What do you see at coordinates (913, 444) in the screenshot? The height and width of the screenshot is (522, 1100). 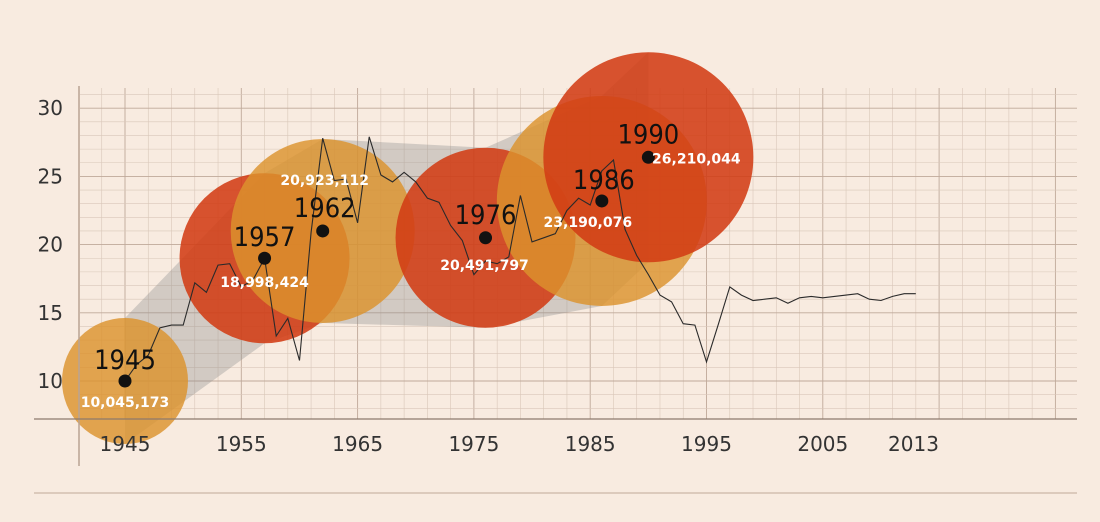 I see `x-tick-label: 2013` at bounding box center [913, 444].